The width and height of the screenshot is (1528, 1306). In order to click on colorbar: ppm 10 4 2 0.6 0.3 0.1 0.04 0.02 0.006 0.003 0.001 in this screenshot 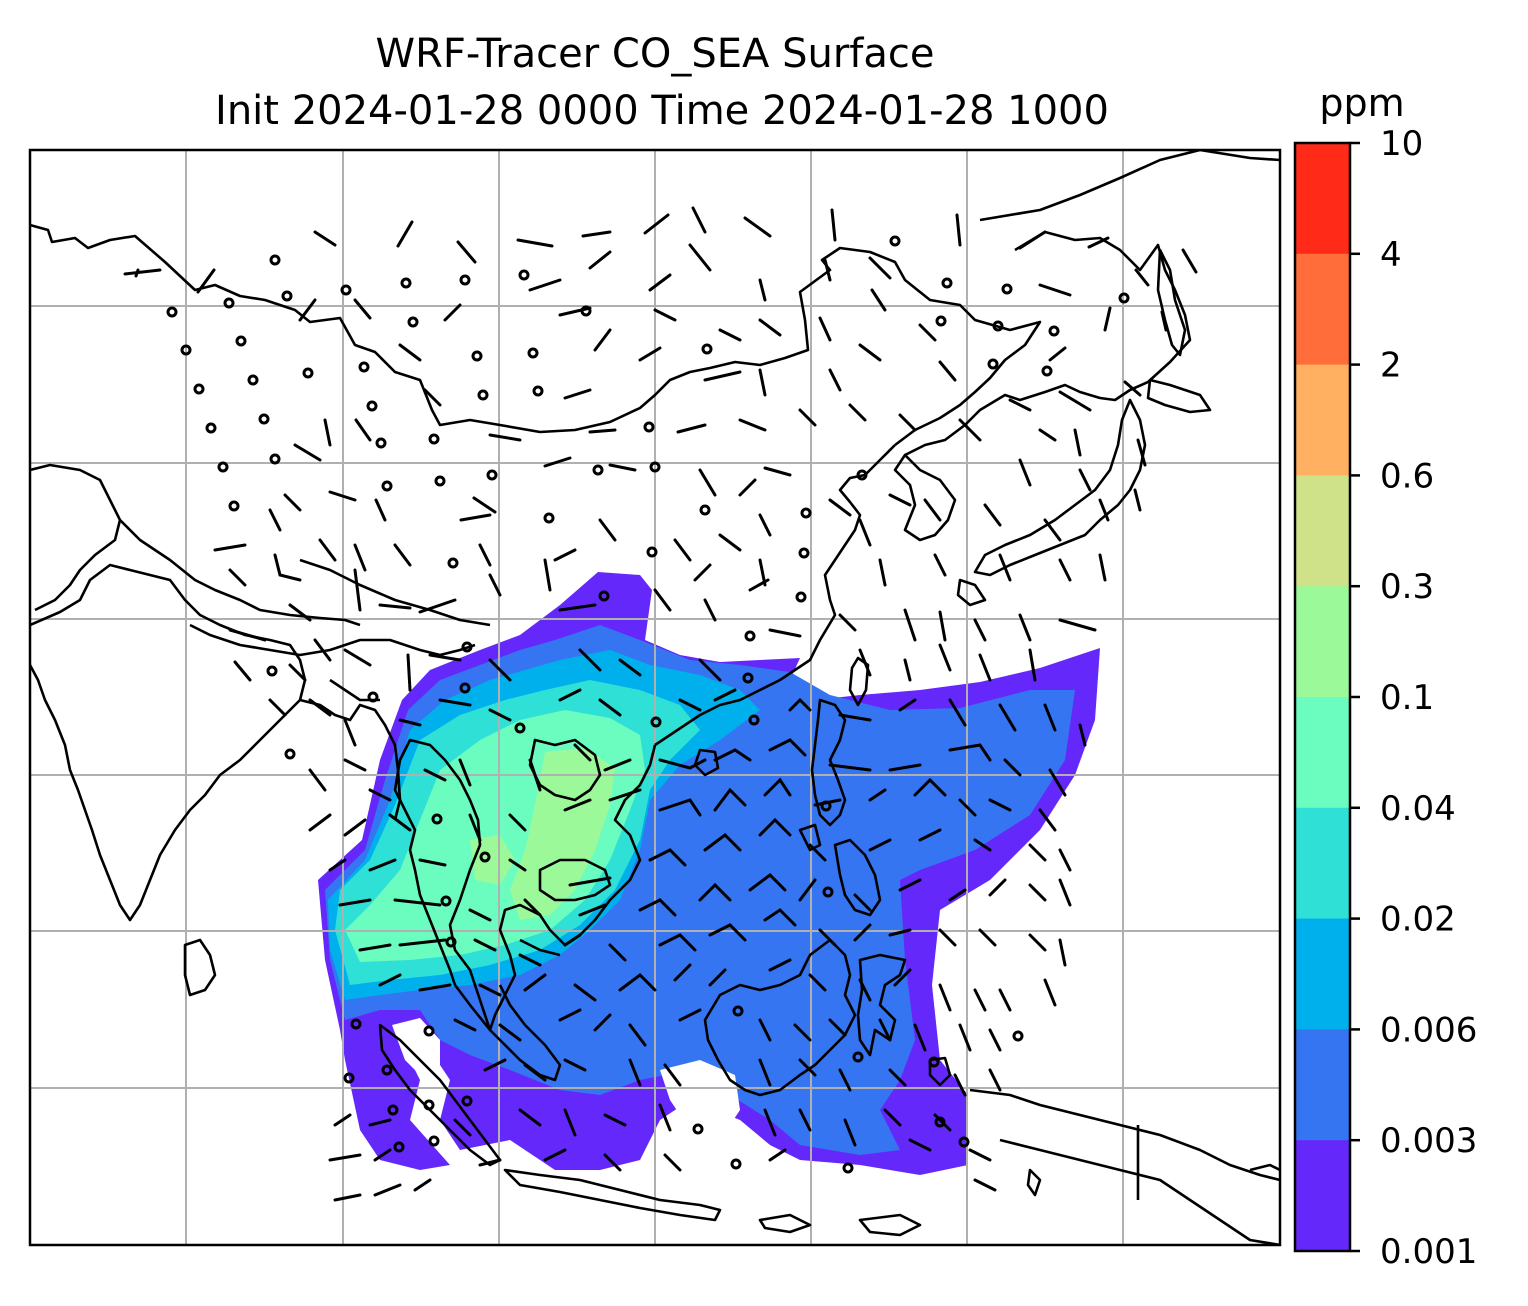, I will do `click(1385, 676)`.